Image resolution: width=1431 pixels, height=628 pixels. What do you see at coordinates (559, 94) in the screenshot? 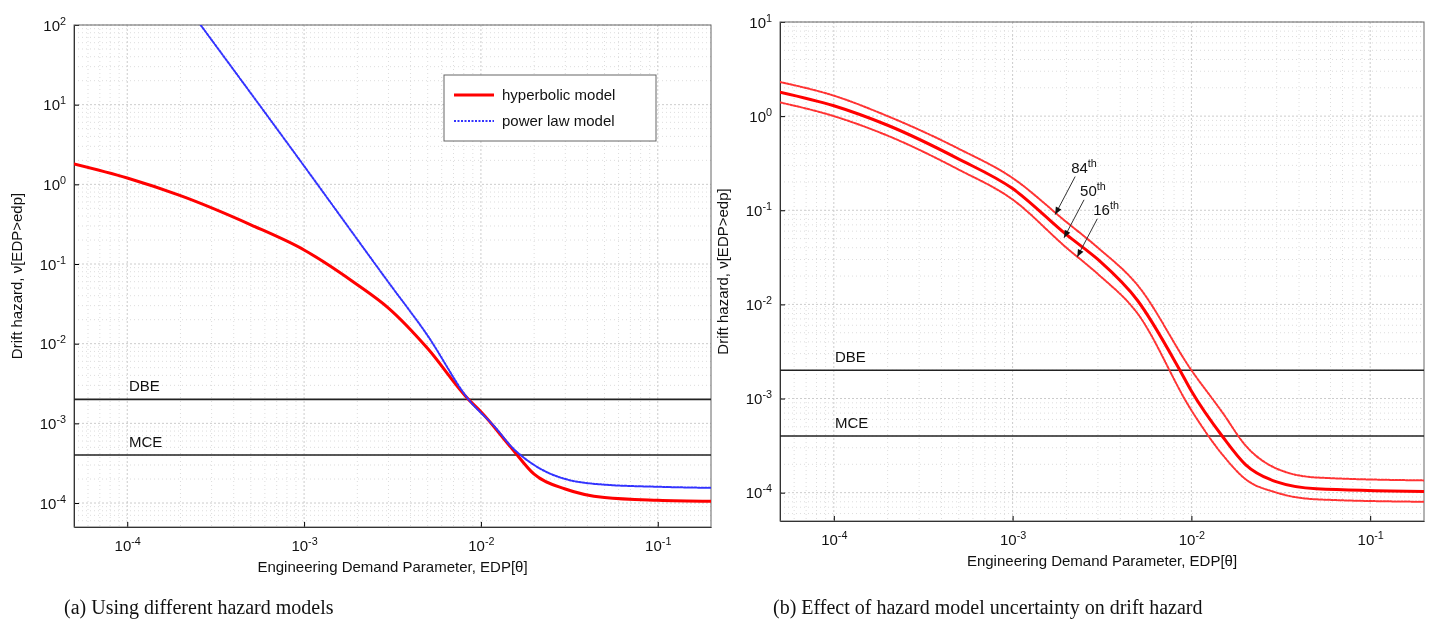
I see `legend-label: hyperbolic model` at bounding box center [559, 94].